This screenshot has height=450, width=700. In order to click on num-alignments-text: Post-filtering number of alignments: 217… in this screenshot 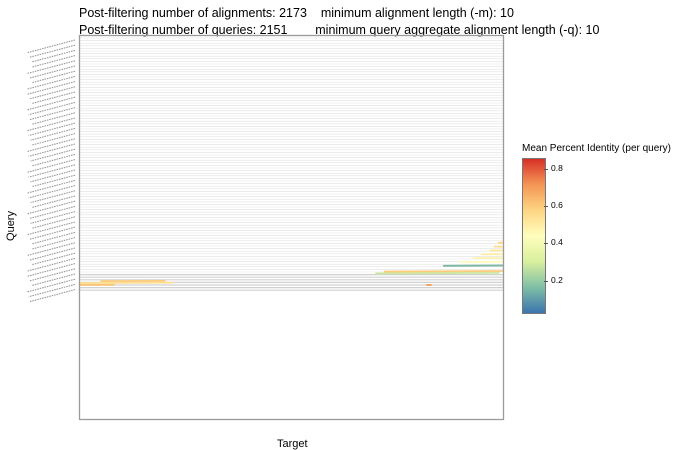, I will do `click(193, 13)`.